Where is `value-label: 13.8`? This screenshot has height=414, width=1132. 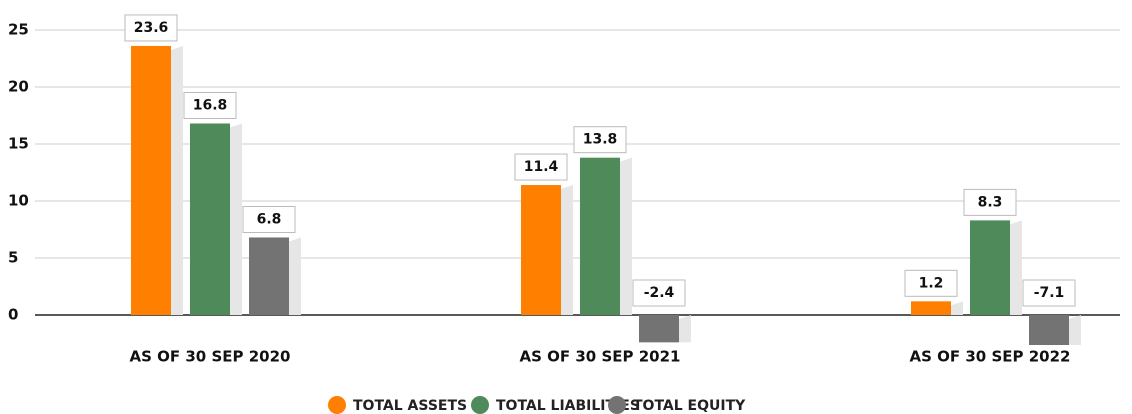 value-label: 13.8 is located at coordinates (600, 140).